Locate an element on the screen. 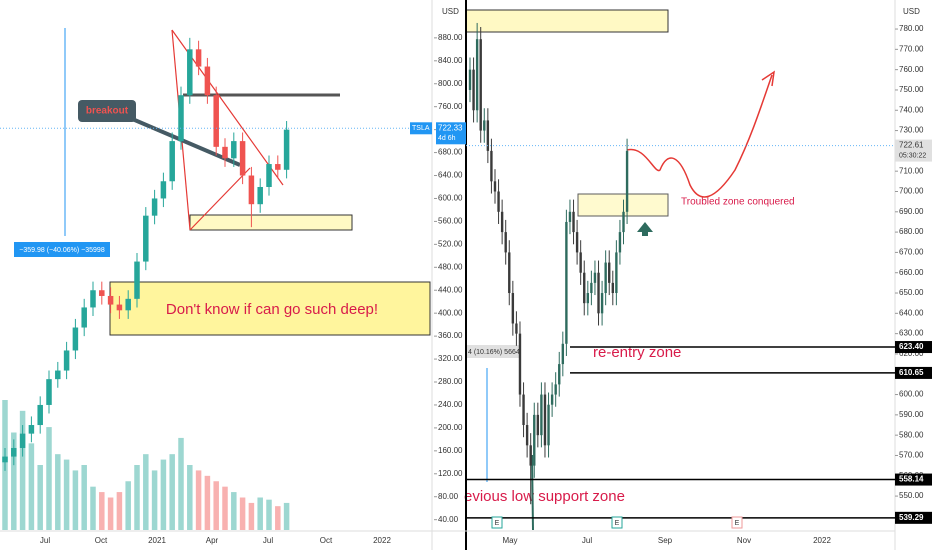  symbol-tag is located at coordinates (421, 128).